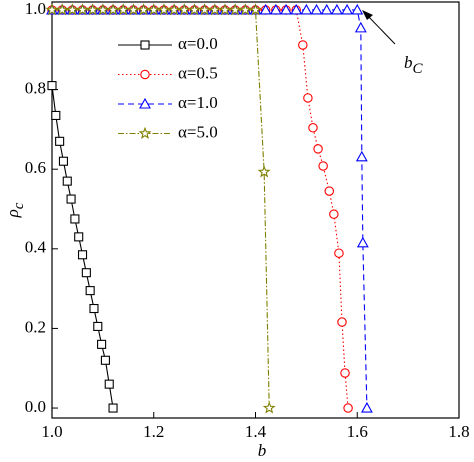 This screenshot has width=474, height=462. I want to click on y-tick-label: 0.8, so click(35, 87).